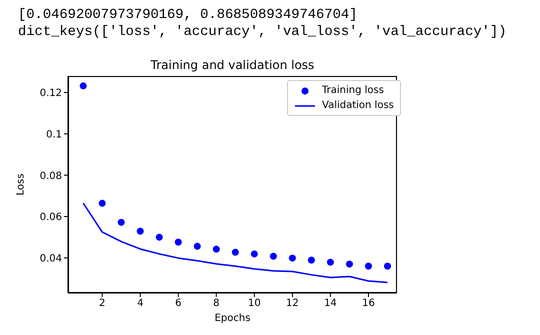  What do you see at coordinates (51, 218) in the screenshot?
I see `y-tick-label: 0.06` at bounding box center [51, 218].